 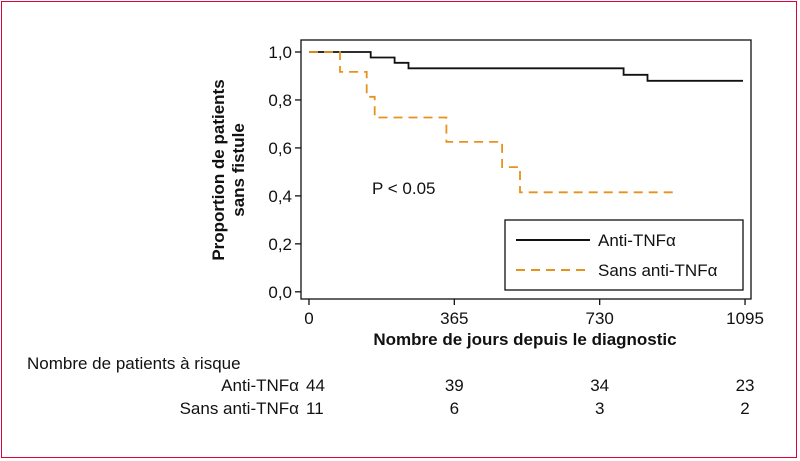 What do you see at coordinates (745, 318) in the screenshot?
I see `x-tick-label: 1095` at bounding box center [745, 318].